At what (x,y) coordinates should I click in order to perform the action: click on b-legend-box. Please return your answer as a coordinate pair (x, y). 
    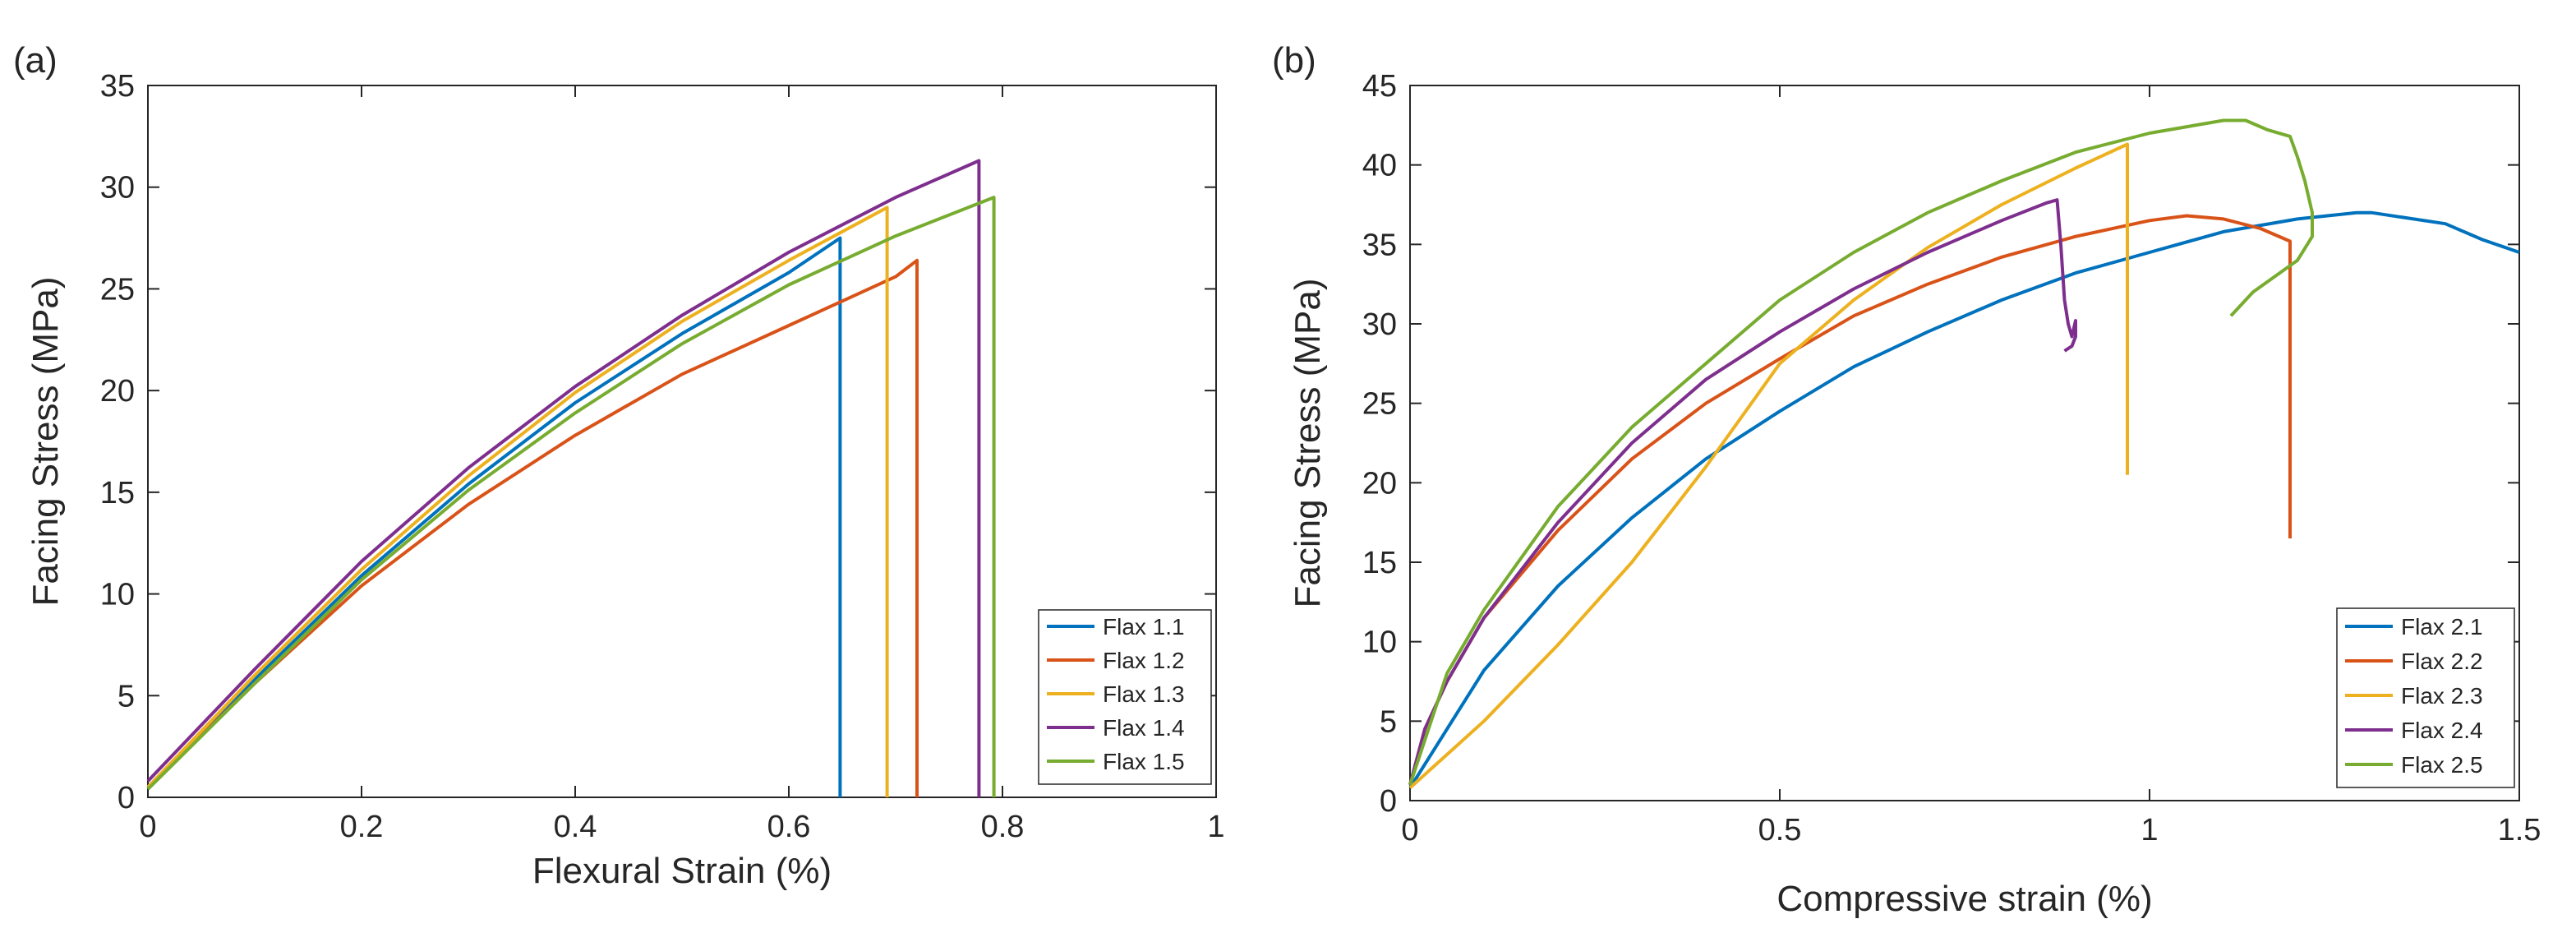
    Looking at the image, I should click on (2425, 697).